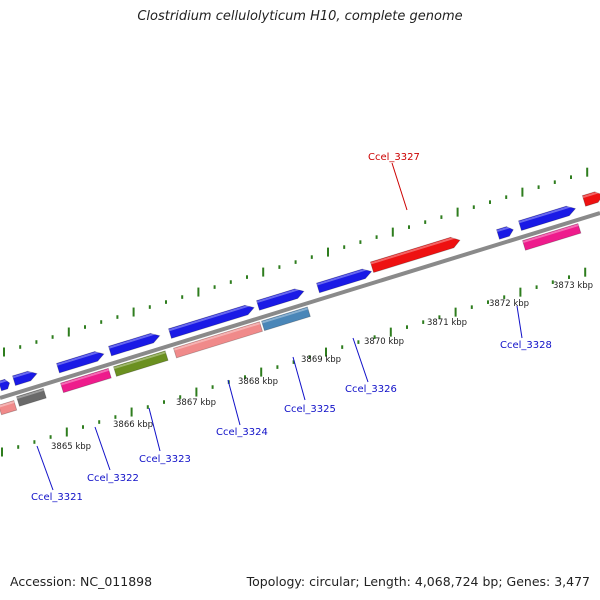 This screenshot has height=600, width=600. Describe the element at coordinates (57, 497) in the screenshot. I see `gene-label: Ccel_3321` at that location.